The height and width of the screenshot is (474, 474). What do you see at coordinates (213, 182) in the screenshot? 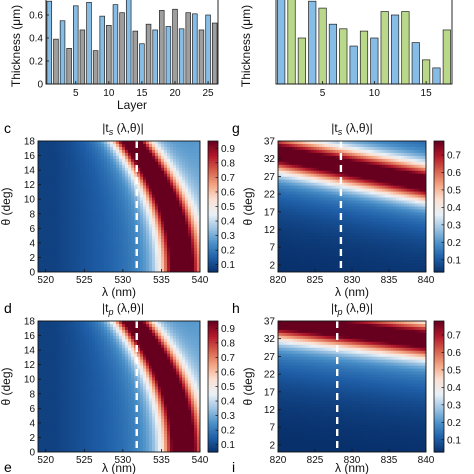
I see `colorbar-segment-c` at bounding box center [213, 182].